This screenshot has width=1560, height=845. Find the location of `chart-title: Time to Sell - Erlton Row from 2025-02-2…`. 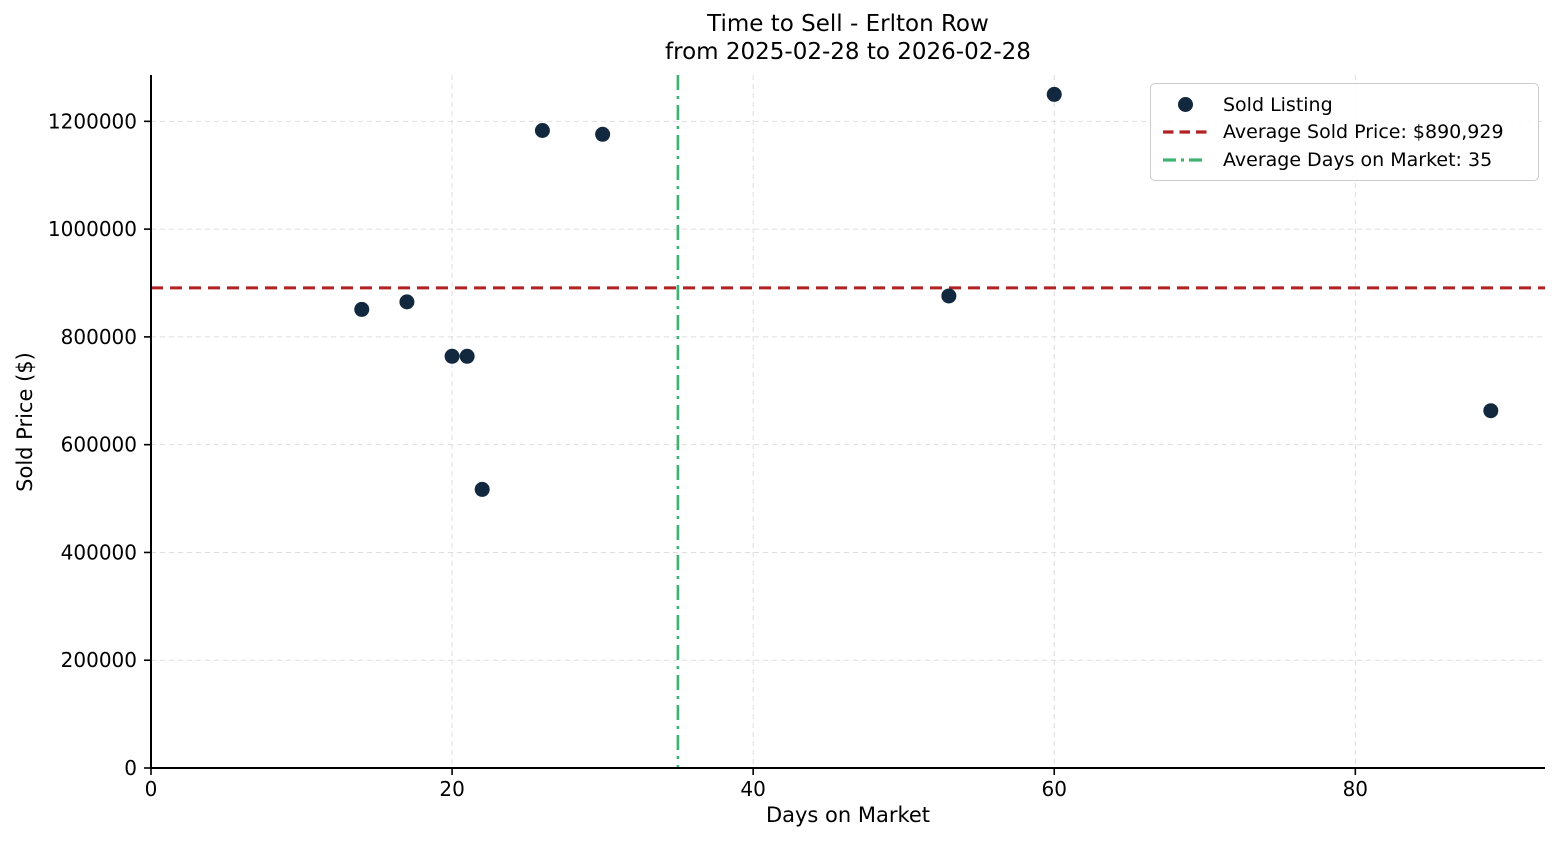

chart-title: Time to Sell - Erlton Row from 2025-02-2… is located at coordinates (848, 38).